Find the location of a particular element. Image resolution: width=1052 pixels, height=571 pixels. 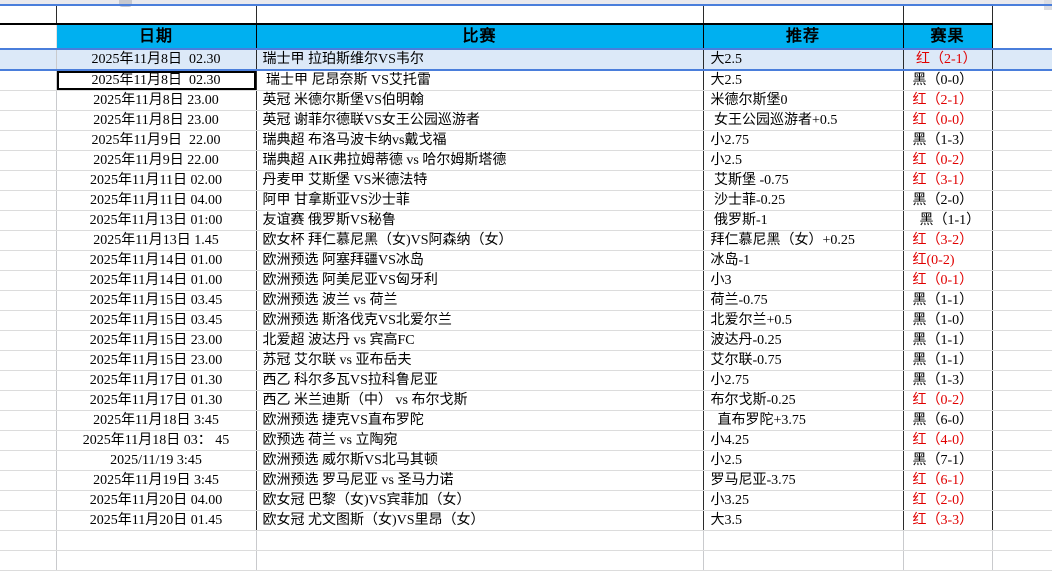

match-cell: 欧洲预选 波兰 vs 荷兰 is located at coordinates (479, 300).